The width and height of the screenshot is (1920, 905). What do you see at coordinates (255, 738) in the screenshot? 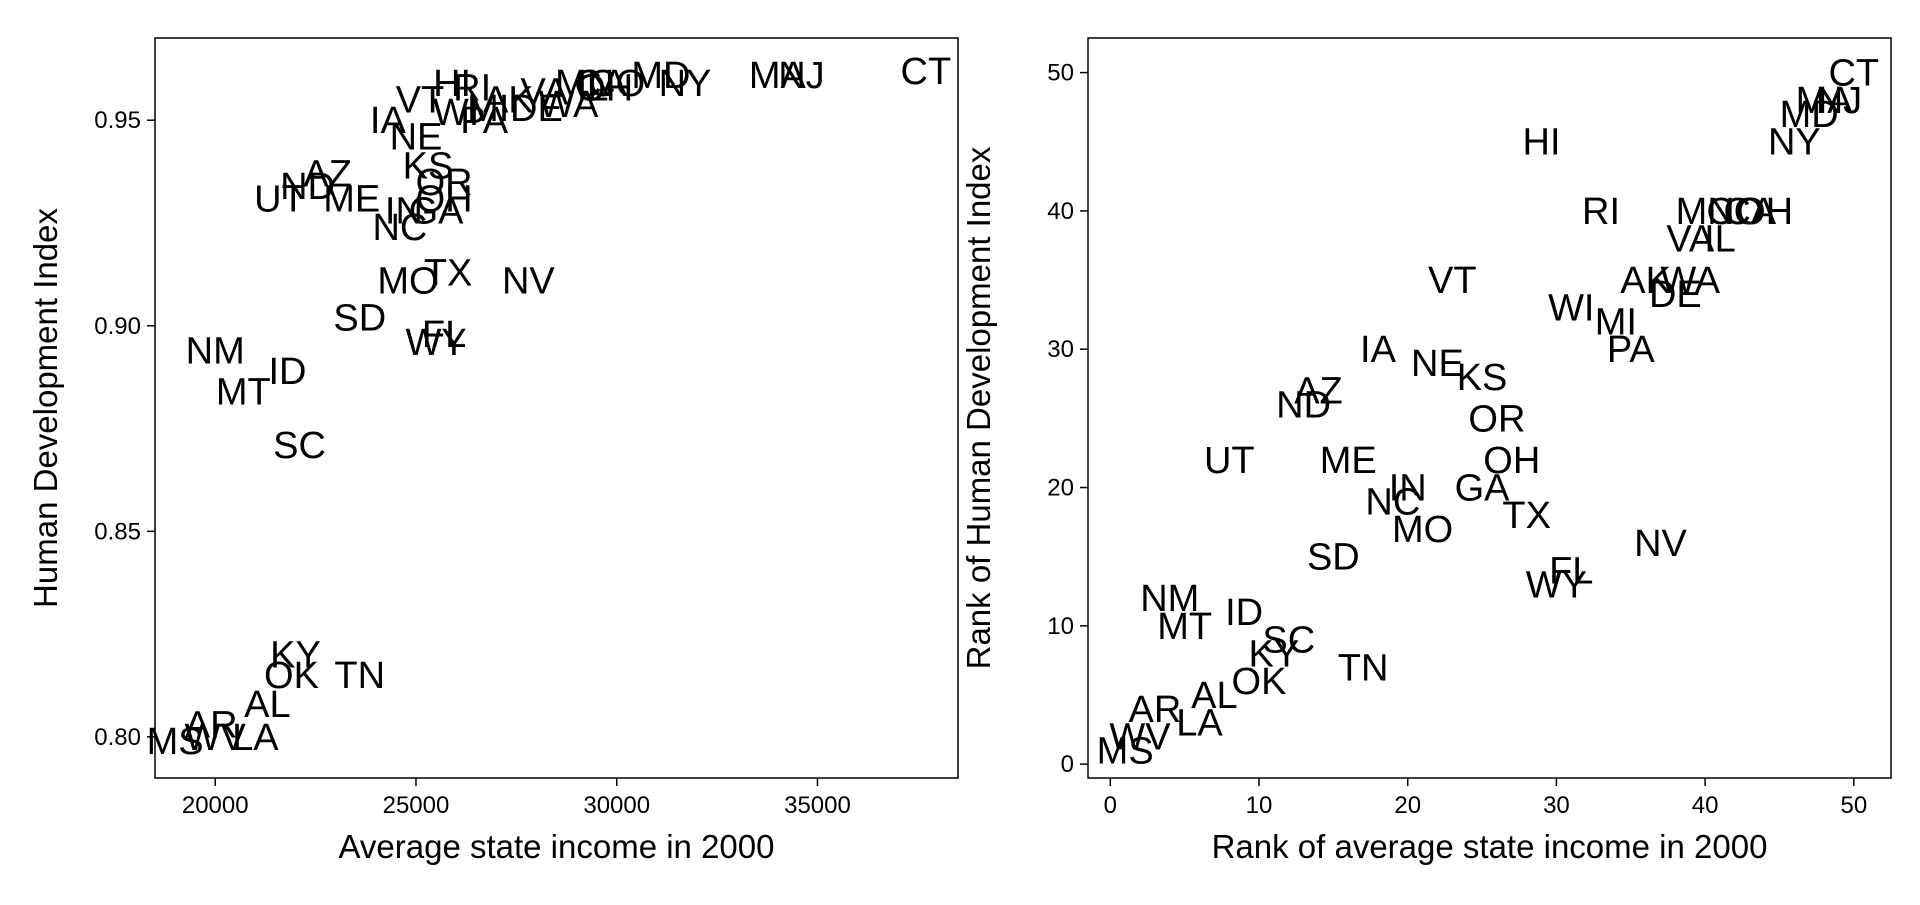
I see `left-point-label-la: LA` at bounding box center [255, 738].